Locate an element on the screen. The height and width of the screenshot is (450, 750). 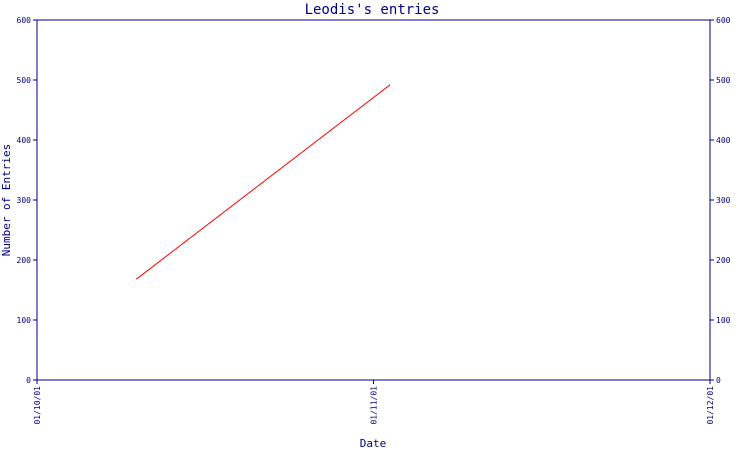
y-tick-label-left: 200 is located at coordinates (24, 260).